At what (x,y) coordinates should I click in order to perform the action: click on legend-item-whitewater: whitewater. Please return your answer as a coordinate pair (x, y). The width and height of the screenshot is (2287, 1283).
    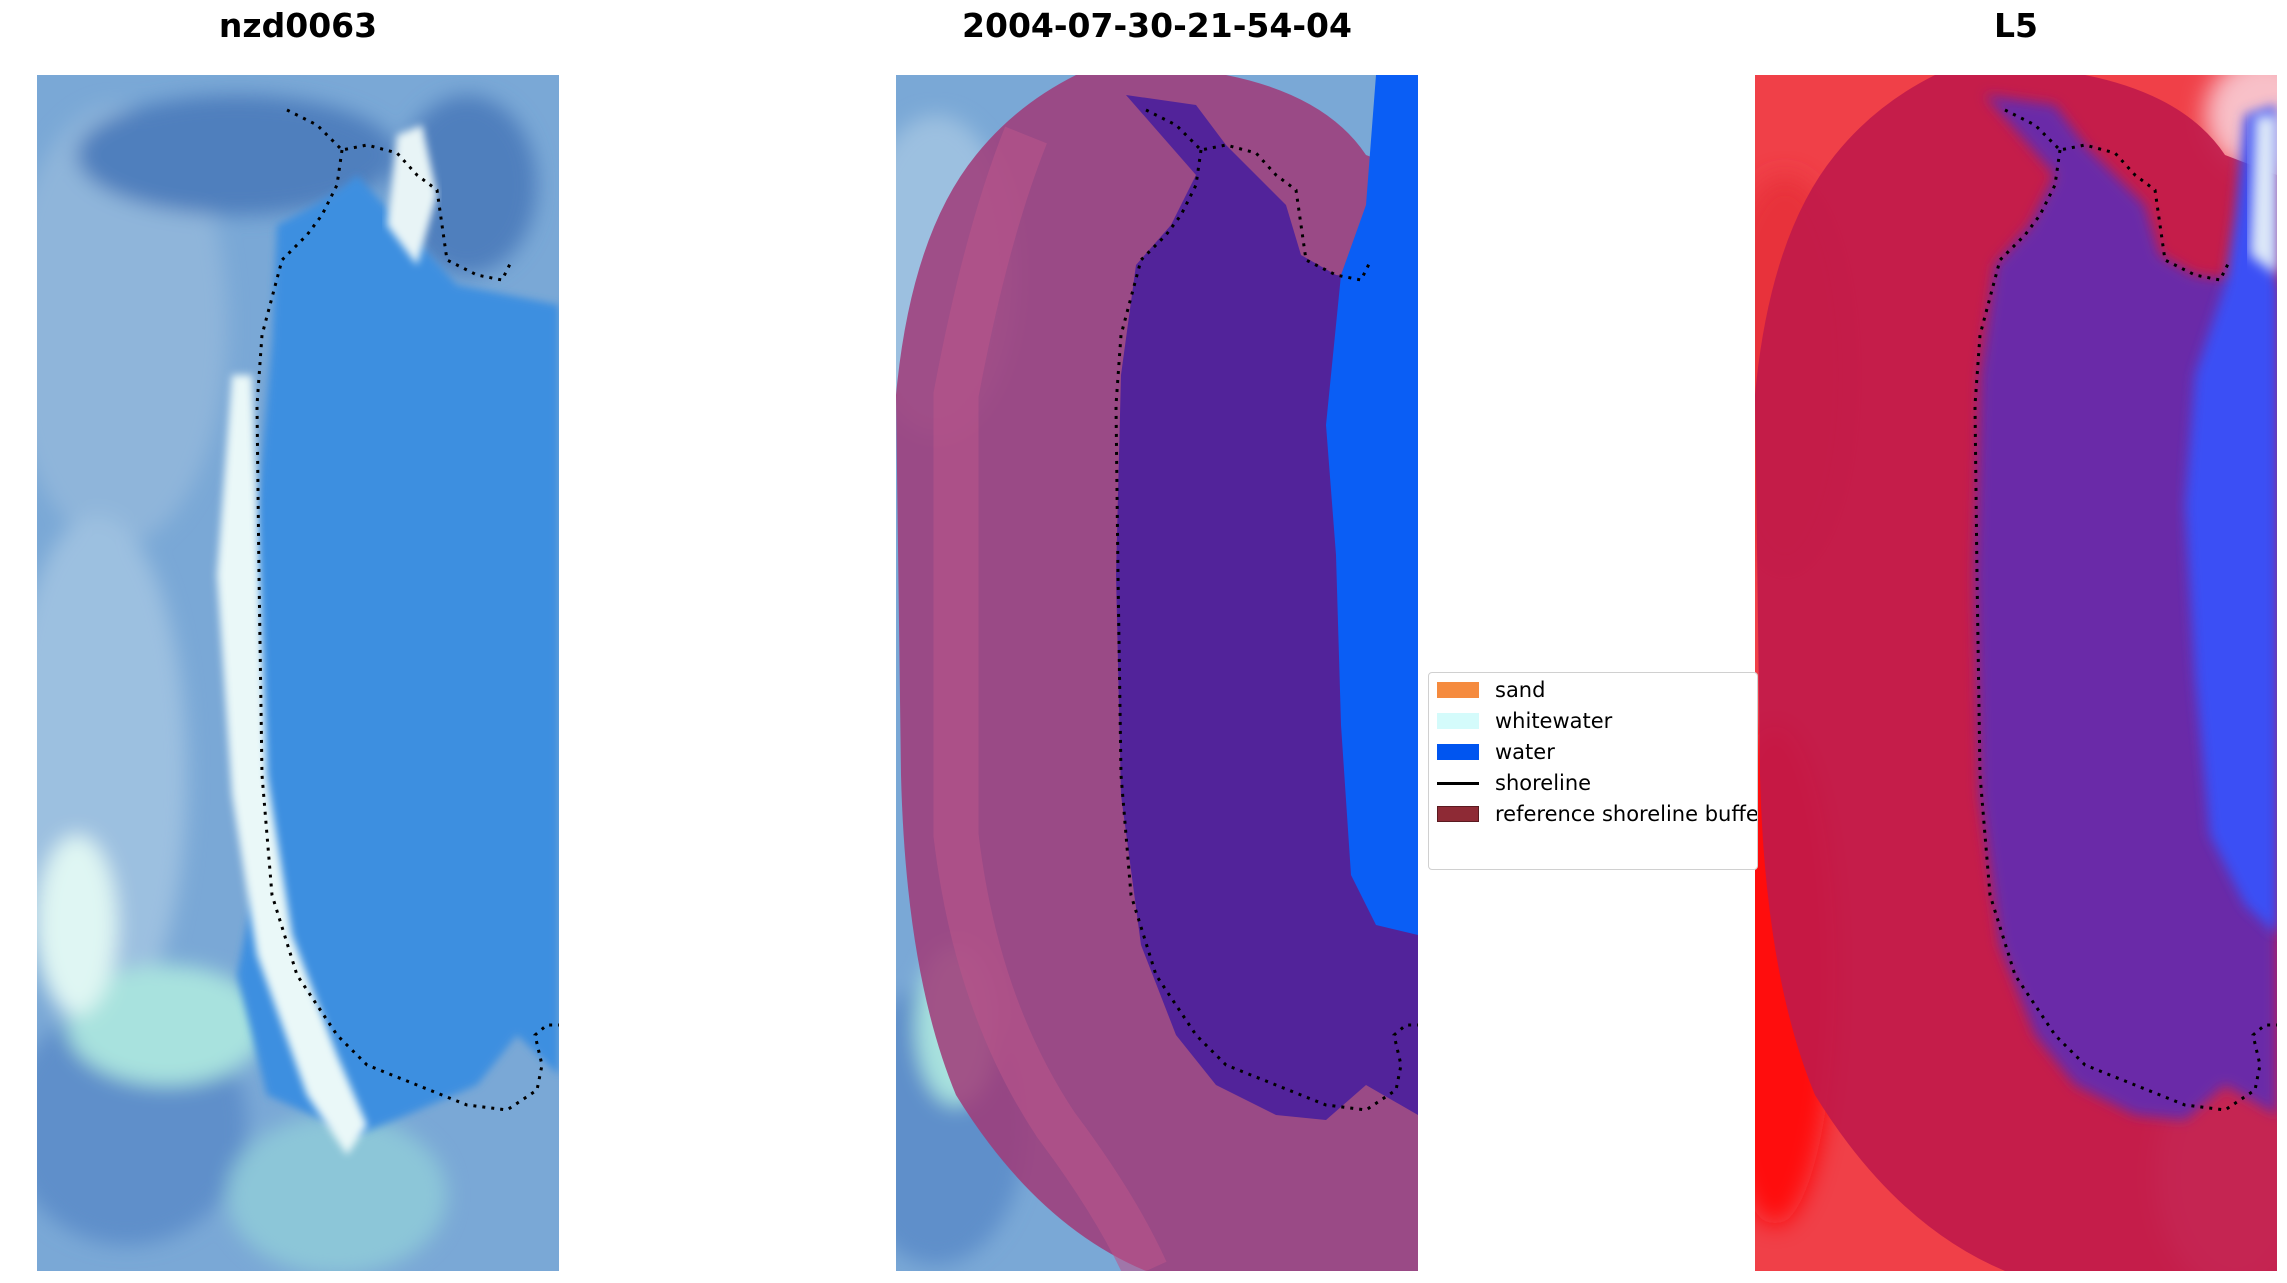
    Looking at the image, I should click on (1524, 721).